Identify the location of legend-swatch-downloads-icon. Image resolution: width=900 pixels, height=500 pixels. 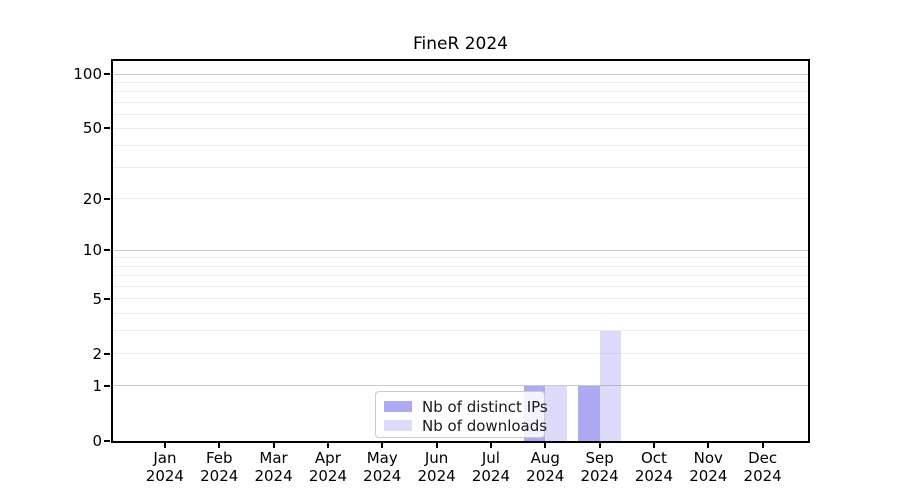
(398, 425).